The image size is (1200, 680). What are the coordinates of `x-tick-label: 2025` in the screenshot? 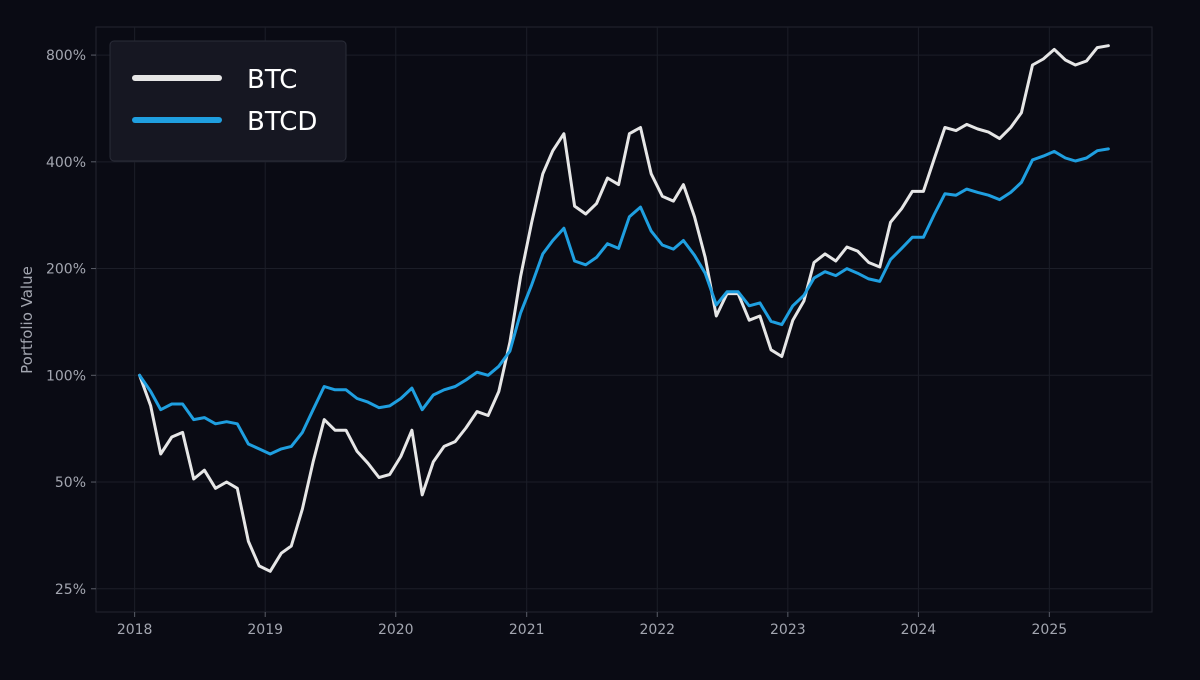 It's located at (1050, 630).